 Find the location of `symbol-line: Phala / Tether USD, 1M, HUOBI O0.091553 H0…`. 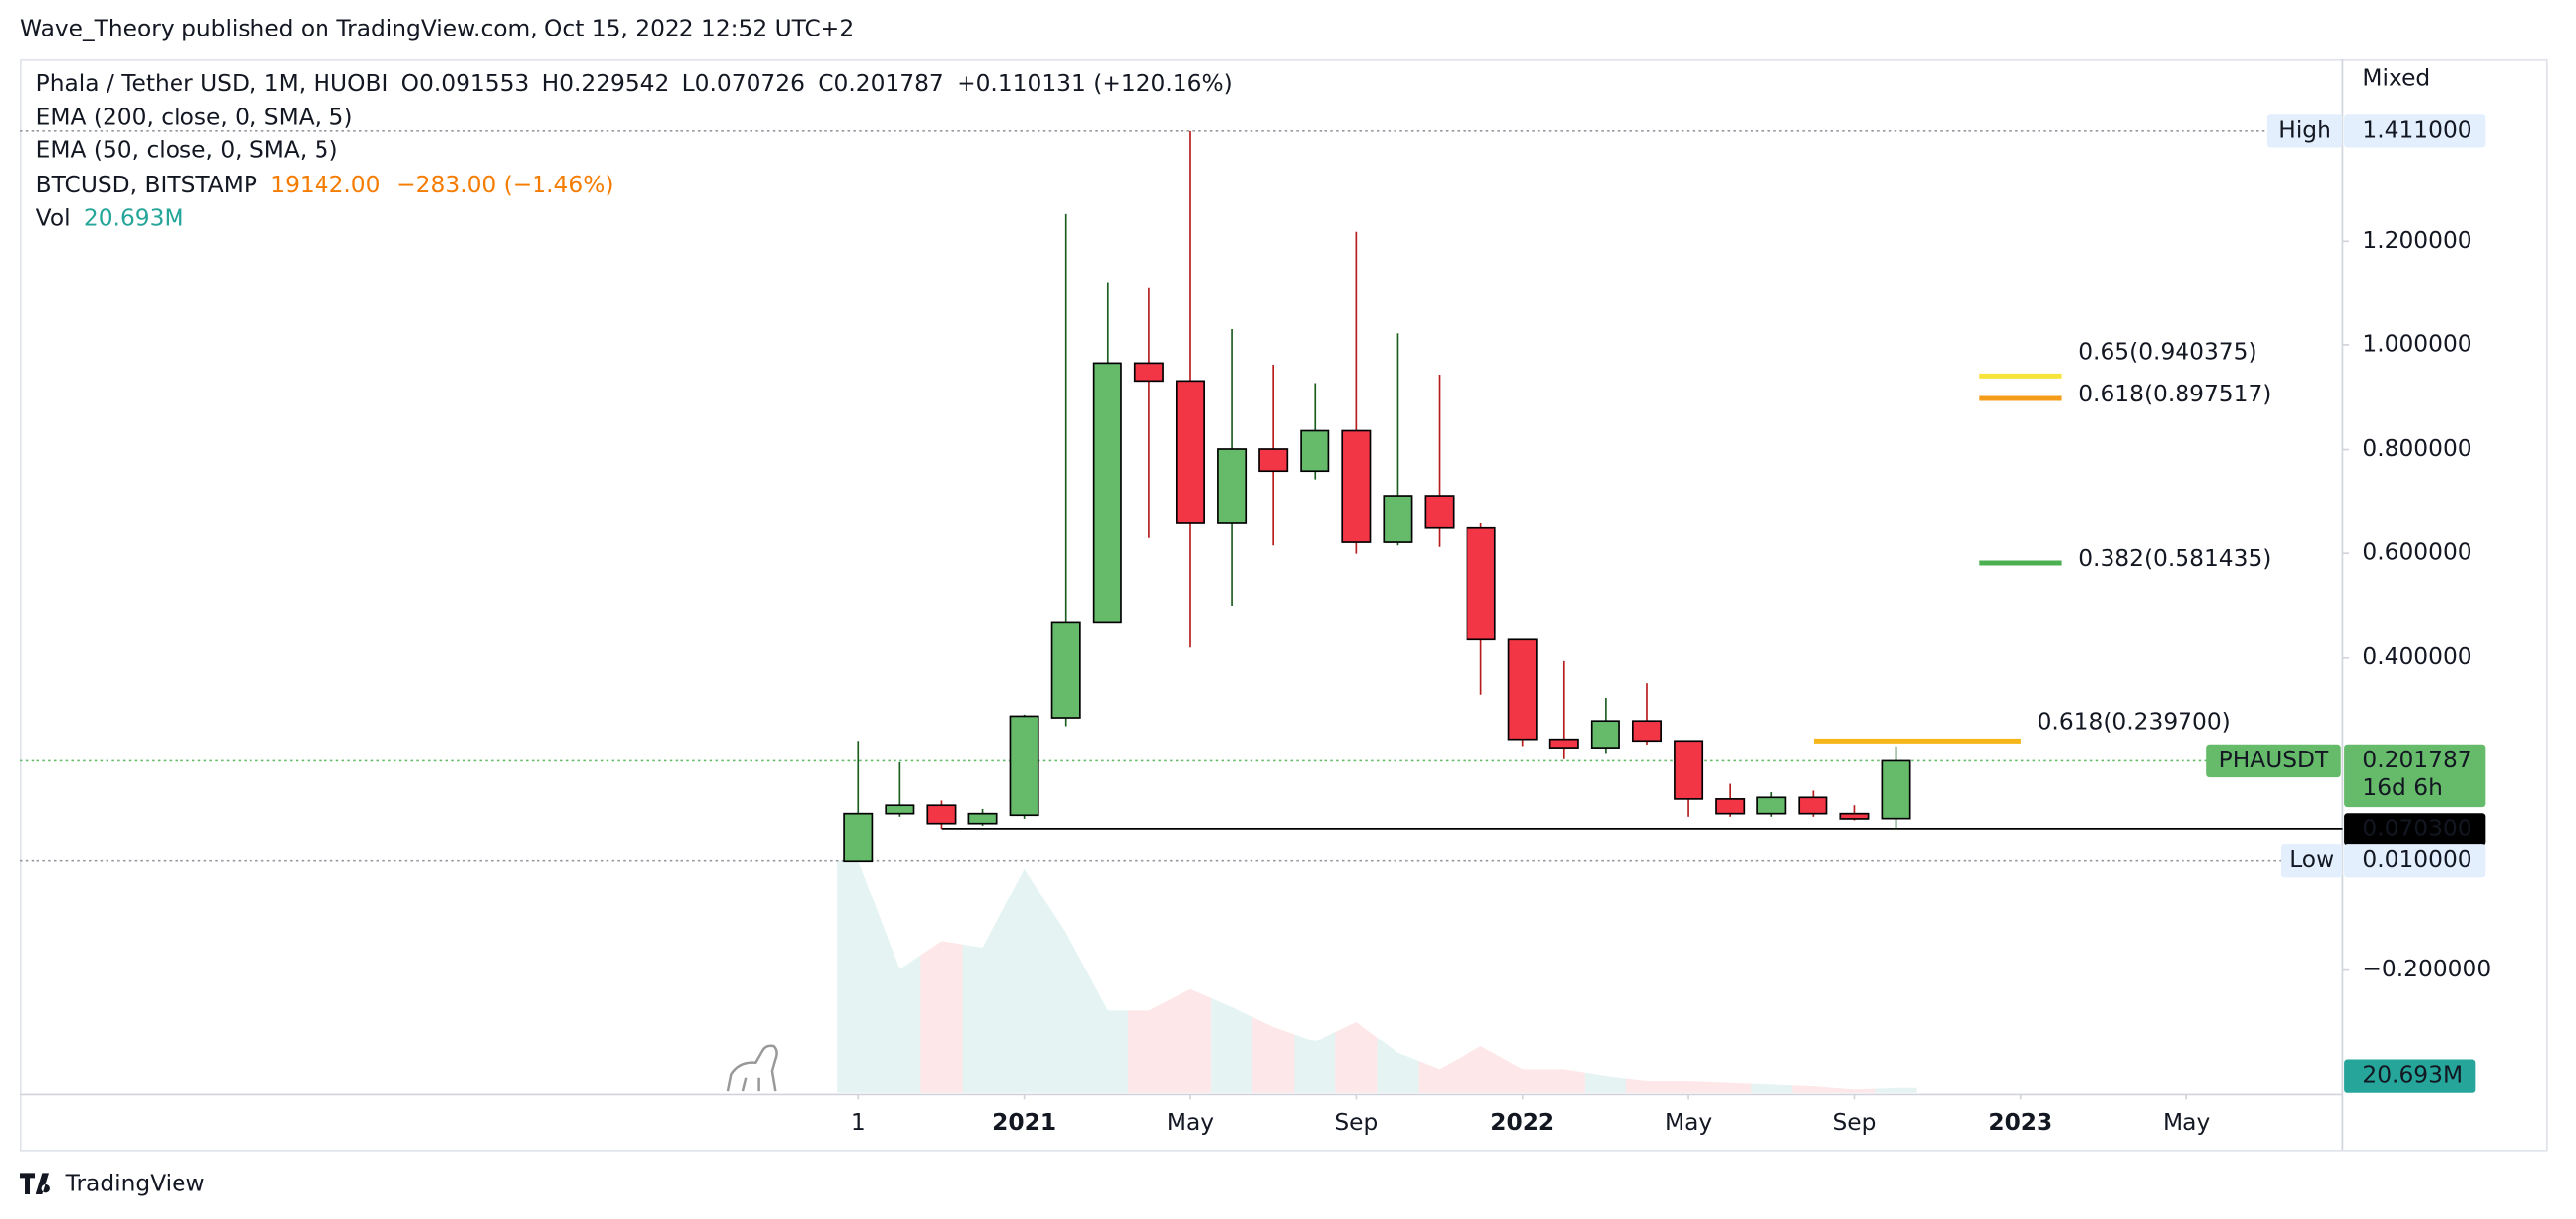

symbol-line: Phala / Tether USD, 1M, HUOBI O0.091553 H0… is located at coordinates (634, 83).